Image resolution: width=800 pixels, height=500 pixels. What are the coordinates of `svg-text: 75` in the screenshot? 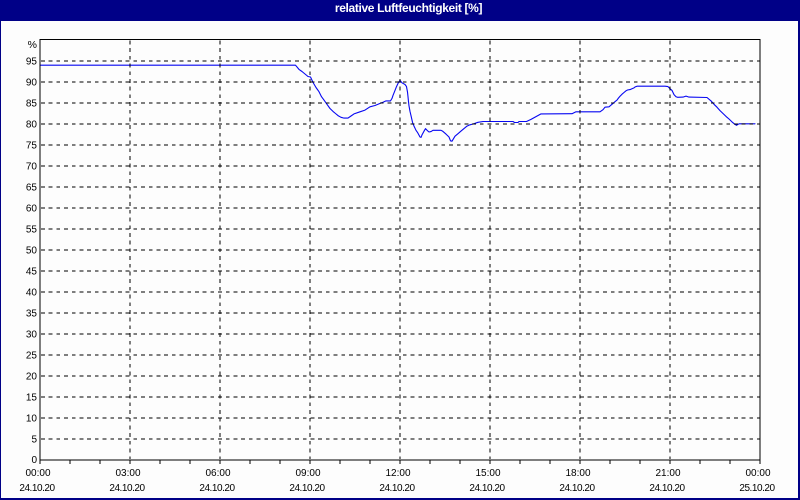 It's located at (32, 146).